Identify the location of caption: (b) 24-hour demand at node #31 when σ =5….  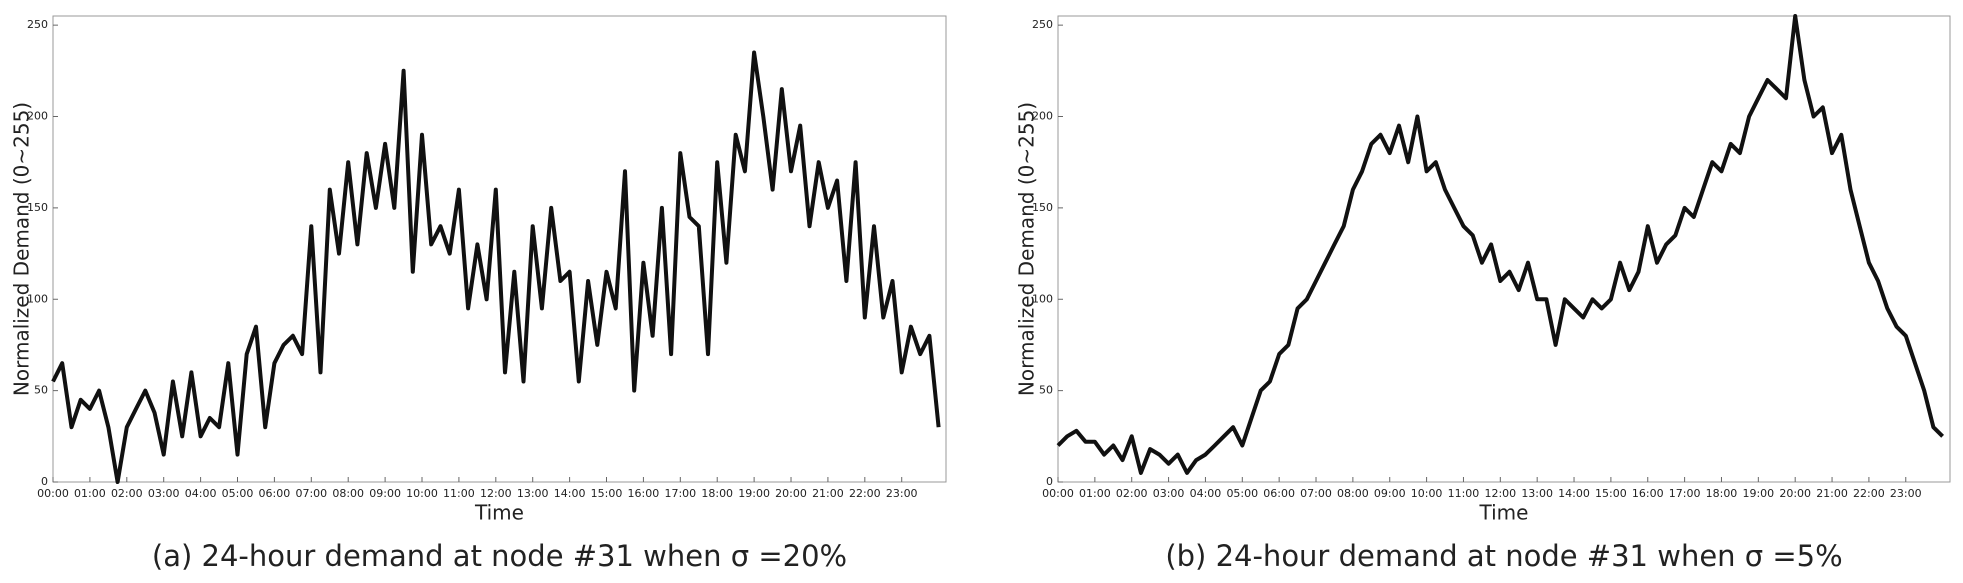
(1503, 556).